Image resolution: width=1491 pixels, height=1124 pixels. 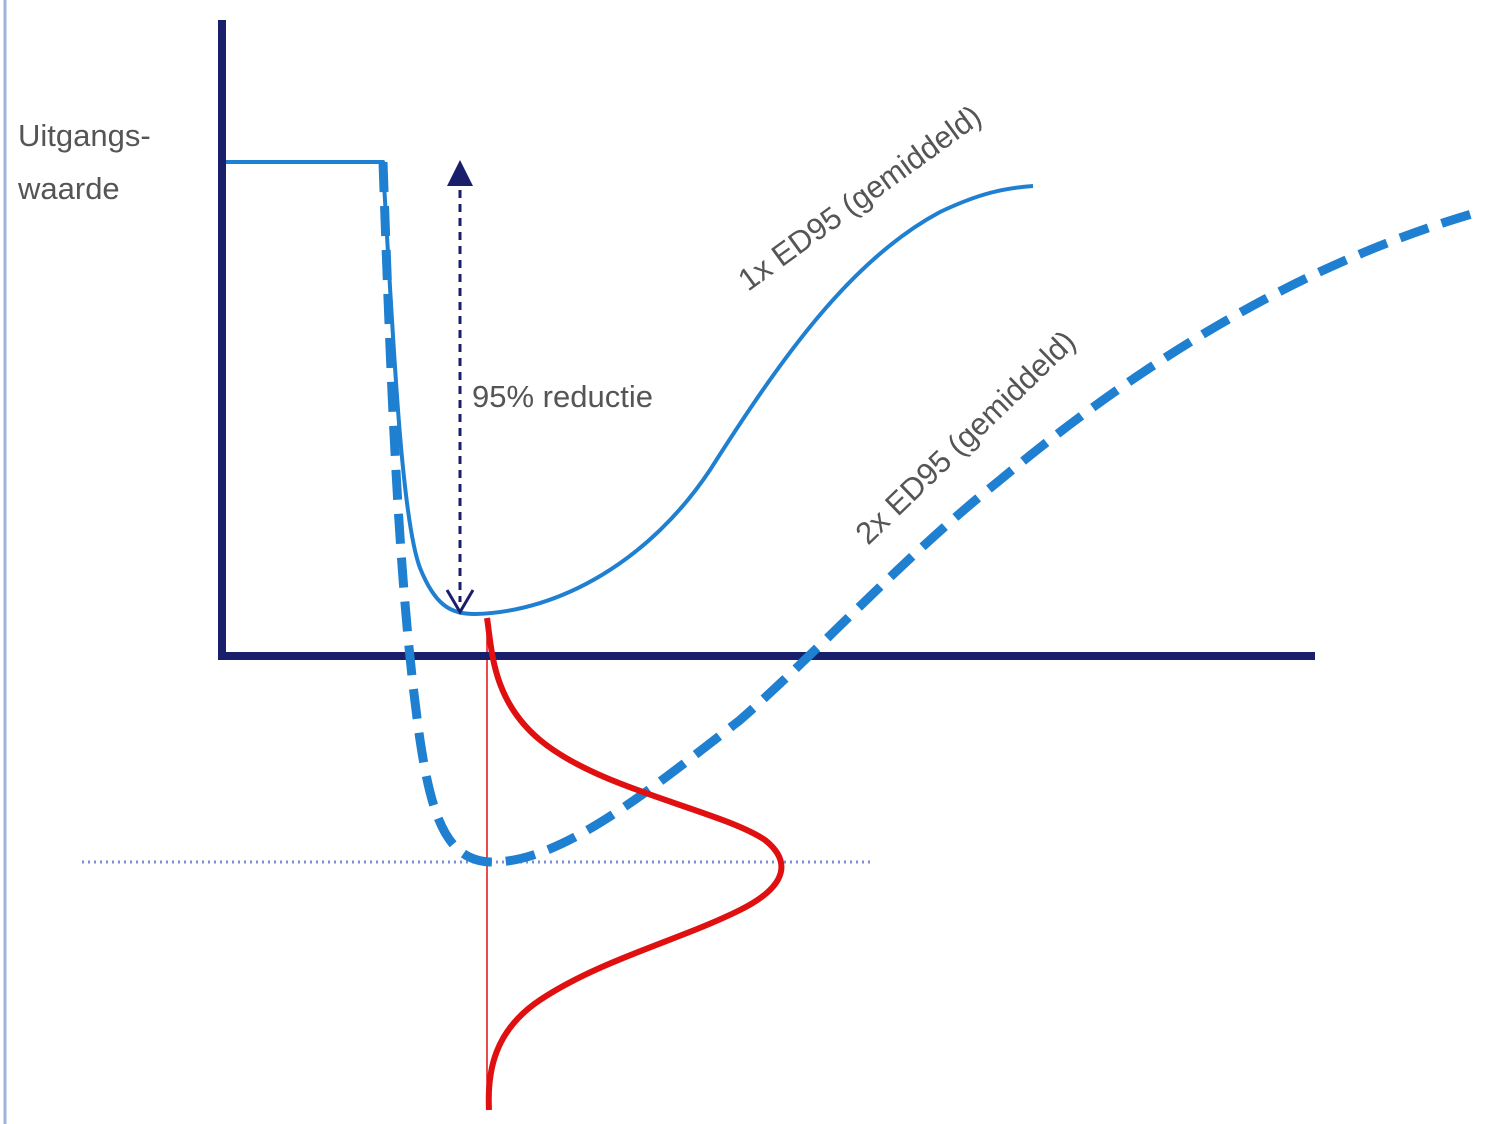 I want to click on distribution-bell-curve, so click(x=634, y=864).